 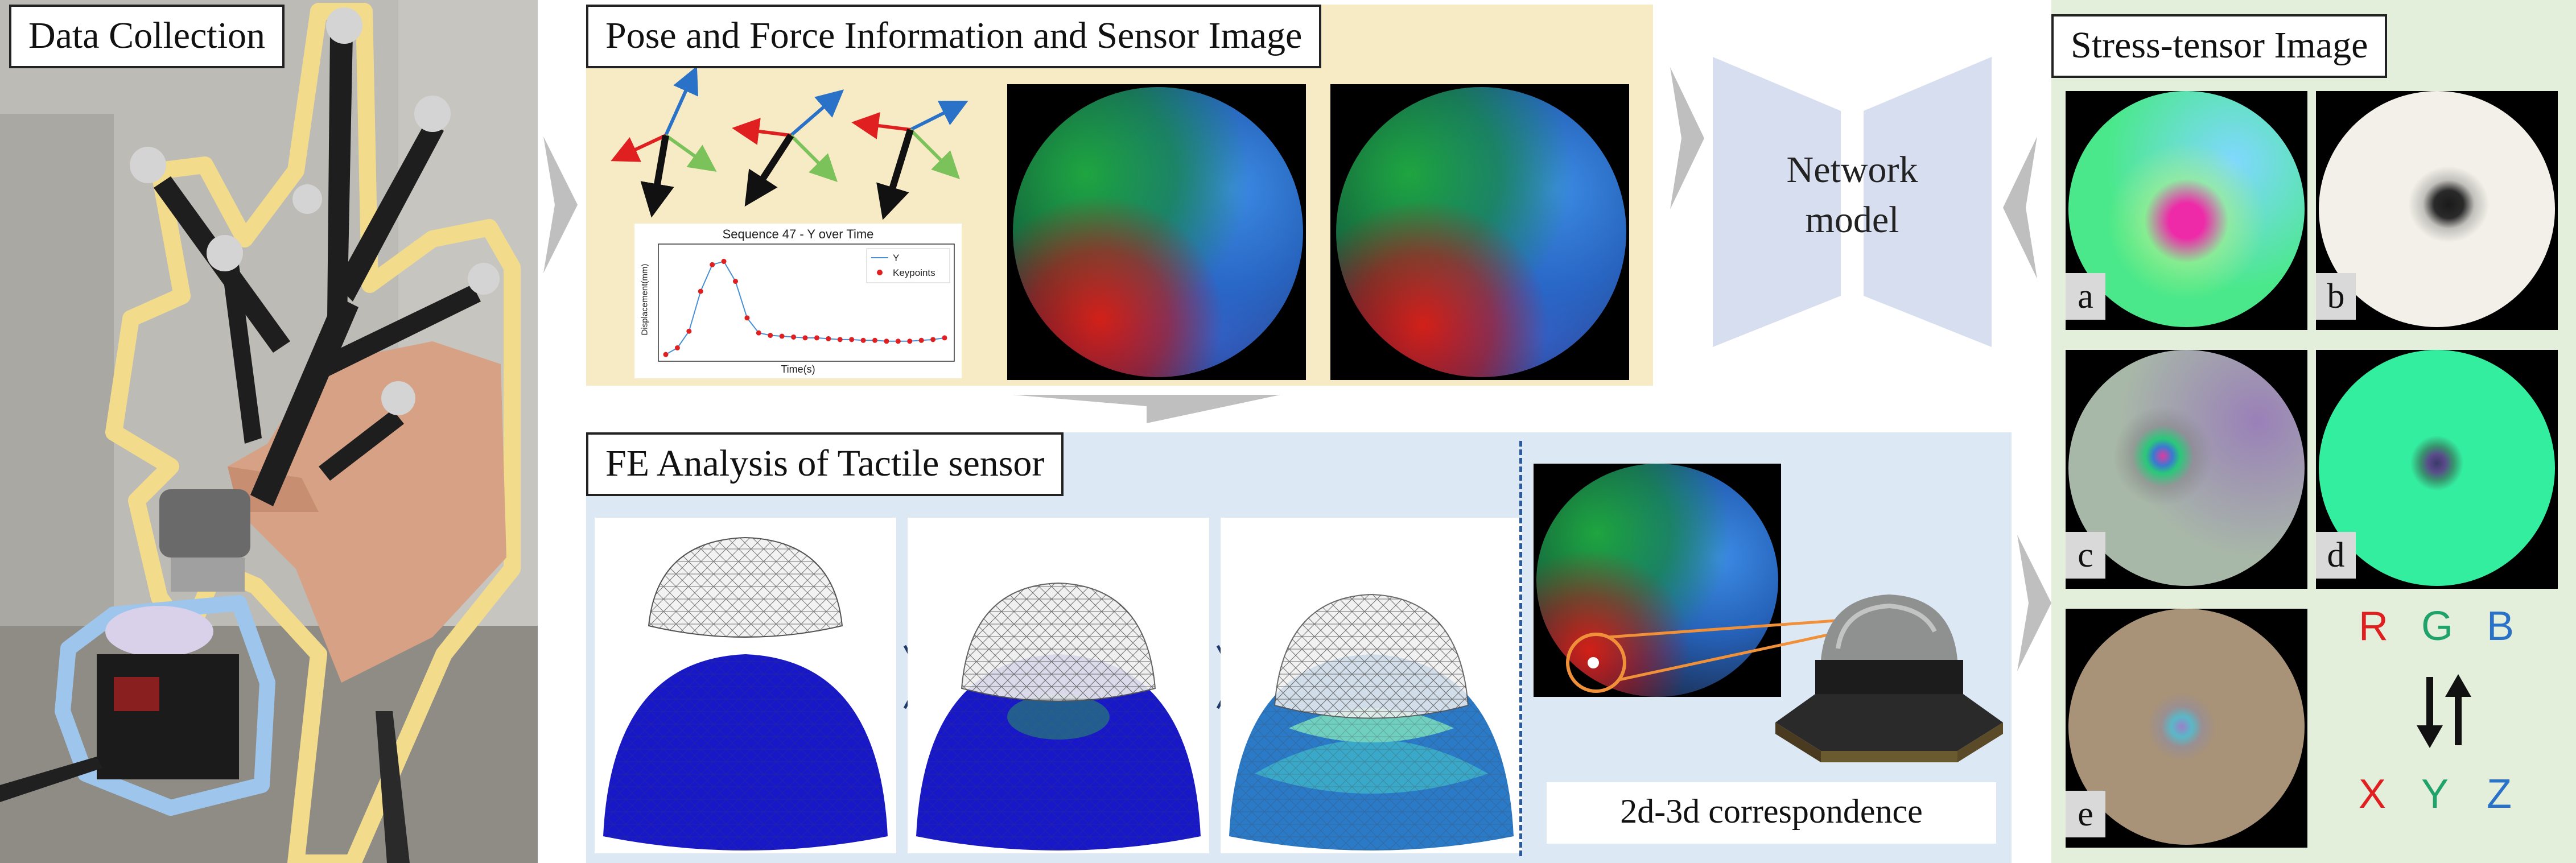 I want to click on chart-axes-frame, so click(x=807, y=303).